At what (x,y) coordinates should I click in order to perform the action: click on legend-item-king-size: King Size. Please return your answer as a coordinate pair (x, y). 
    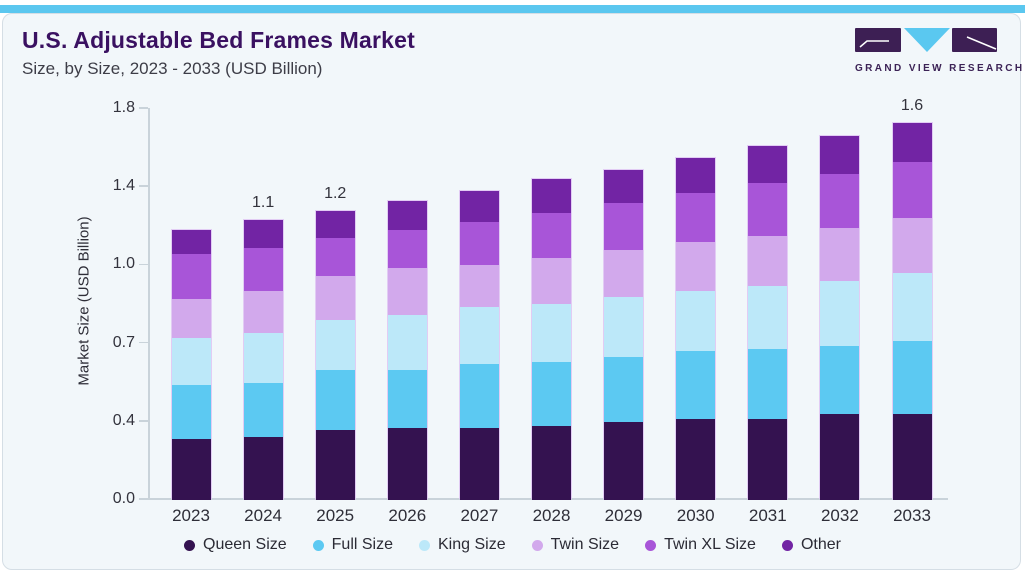
    Looking at the image, I should click on (462, 545).